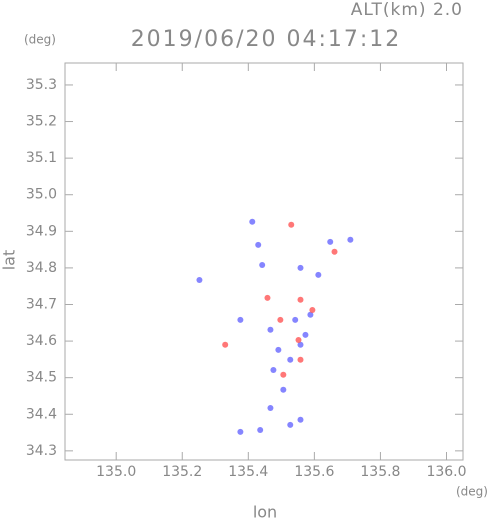 The width and height of the screenshot is (491, 521). What do you see at coordinates (41, 195) in the screenshot?
I see `y-tick-label: 35.0` at bounding box center [41, 195].